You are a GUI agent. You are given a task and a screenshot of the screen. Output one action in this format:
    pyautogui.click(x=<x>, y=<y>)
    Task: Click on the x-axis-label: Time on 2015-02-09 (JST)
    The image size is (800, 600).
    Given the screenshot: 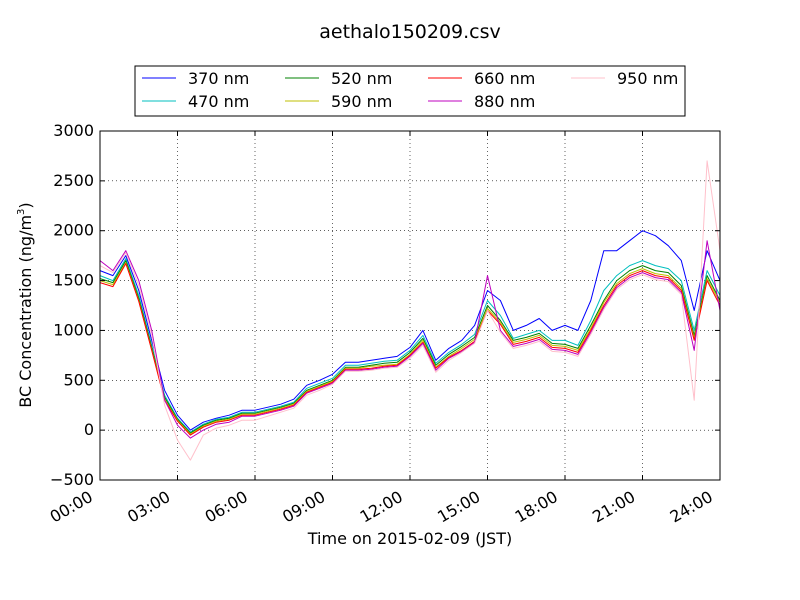 What is the action you would take?
    pyautogui.click(x=409, y=538)
    